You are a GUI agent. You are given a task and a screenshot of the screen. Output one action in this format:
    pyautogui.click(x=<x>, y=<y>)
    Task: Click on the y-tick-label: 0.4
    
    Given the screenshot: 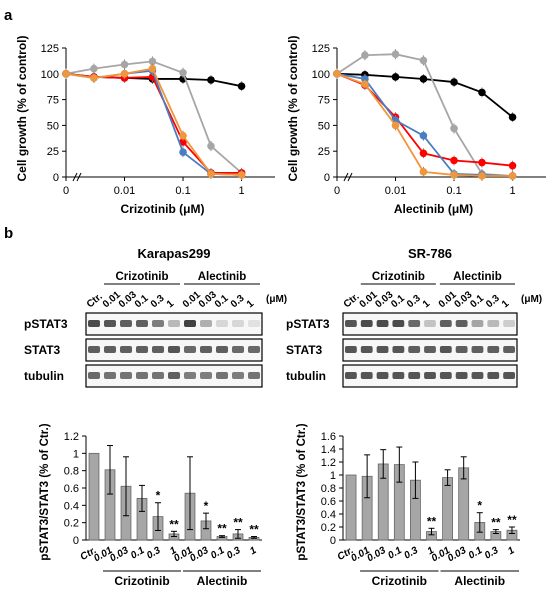 What is the action you would take?
    pyautogui.click(x=71, y=506)
    